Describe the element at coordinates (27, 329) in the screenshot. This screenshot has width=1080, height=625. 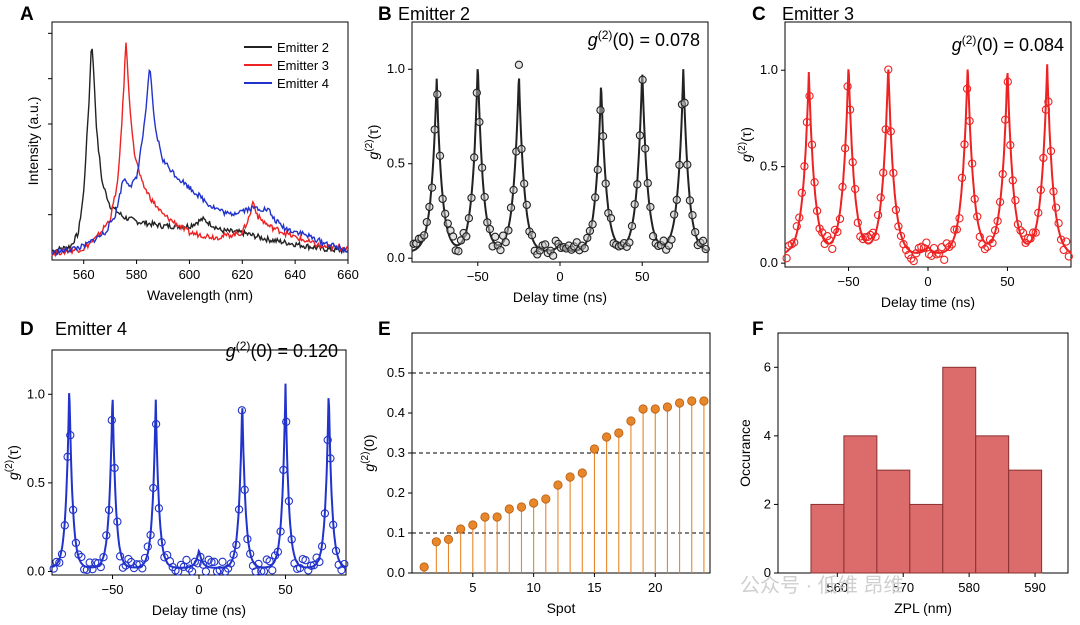
I see `panel-label: D` at that location.